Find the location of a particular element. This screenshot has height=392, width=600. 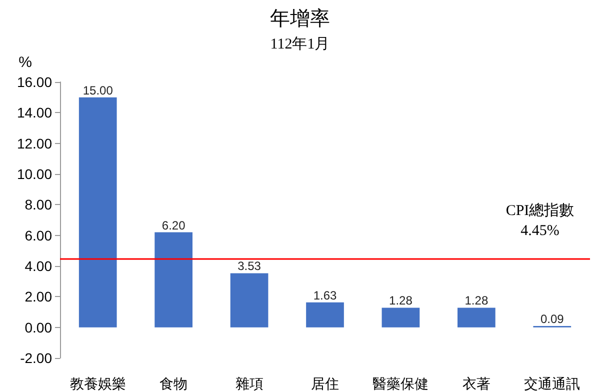

y-tick-label: 14.00 is located at coordinates (34, 112).